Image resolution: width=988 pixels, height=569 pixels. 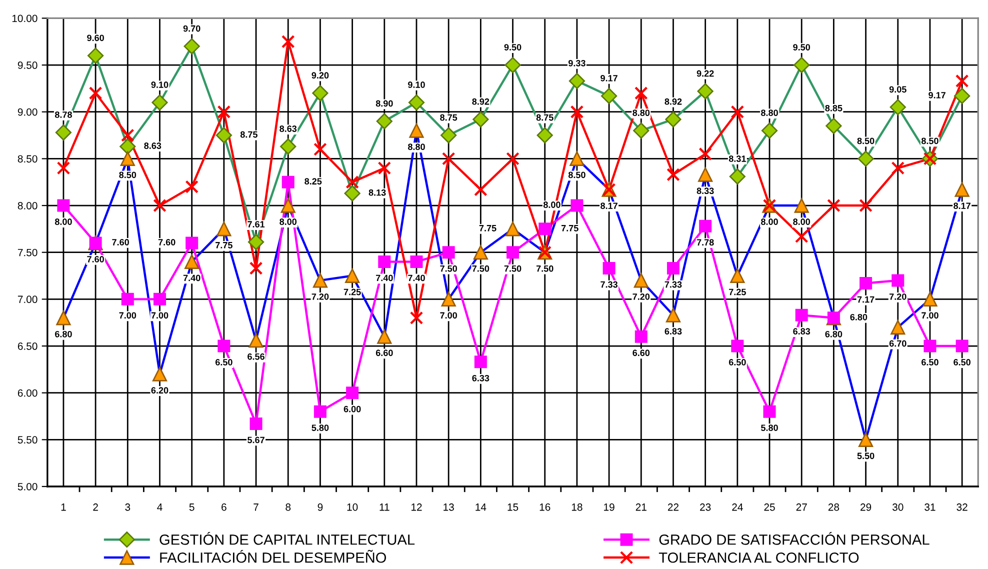 I want to click on y-tick-label: 6.00, so click(x=28, y=393).